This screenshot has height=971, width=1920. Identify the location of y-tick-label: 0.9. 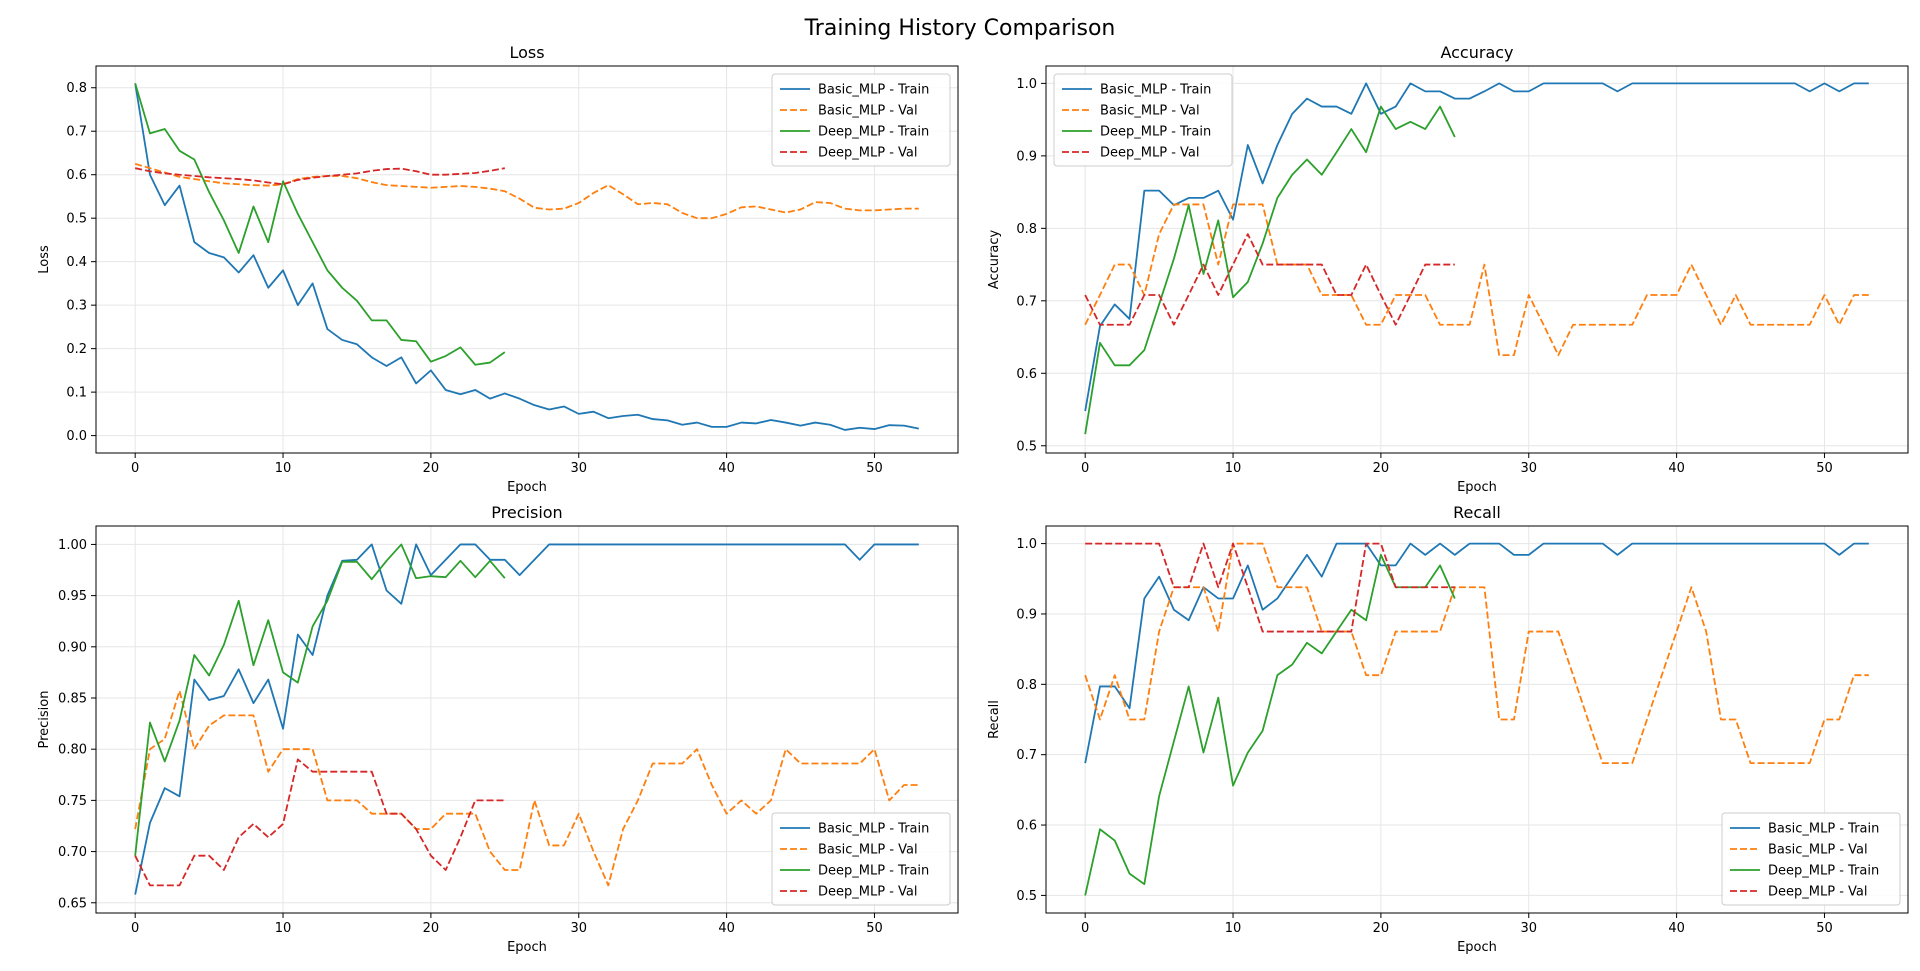
(1026, 156).